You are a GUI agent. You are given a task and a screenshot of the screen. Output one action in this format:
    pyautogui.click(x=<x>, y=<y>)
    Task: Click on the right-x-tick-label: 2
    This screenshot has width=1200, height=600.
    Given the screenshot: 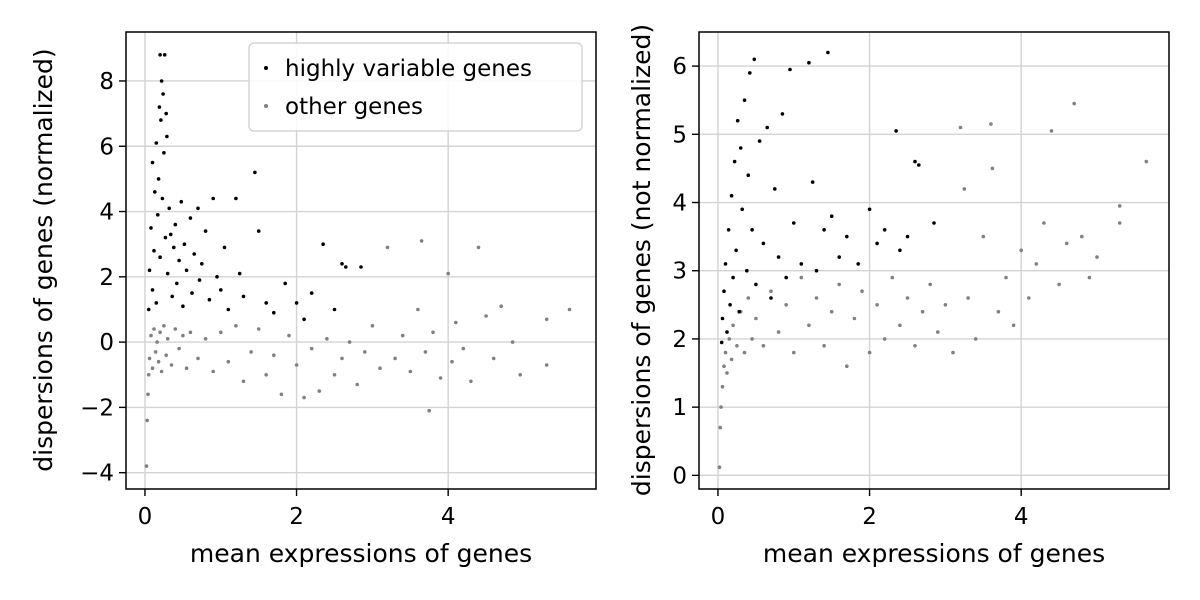 What is the action you would take?
    pyautogui.click(x=869, y=517)
    